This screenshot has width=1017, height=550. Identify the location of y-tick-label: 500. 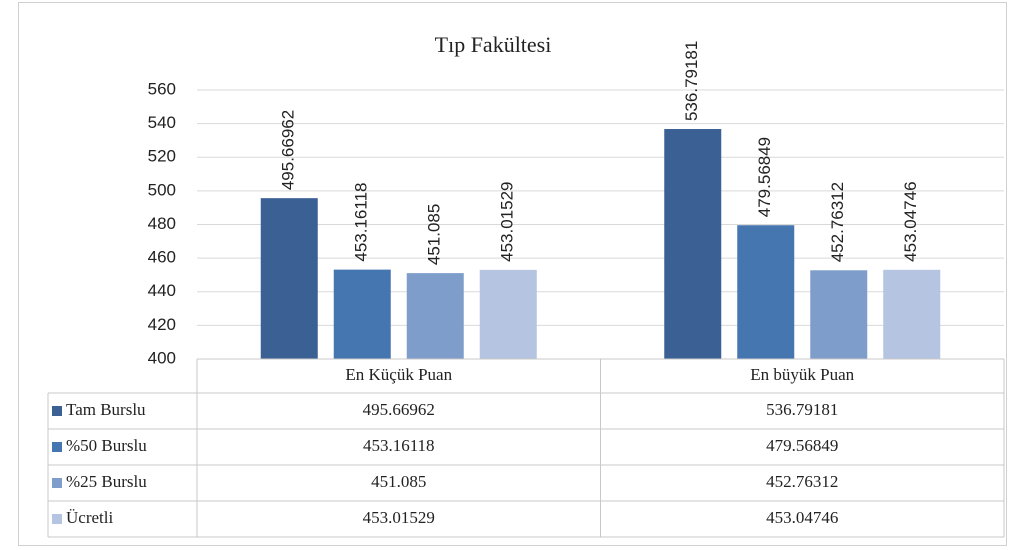
(162, 189).